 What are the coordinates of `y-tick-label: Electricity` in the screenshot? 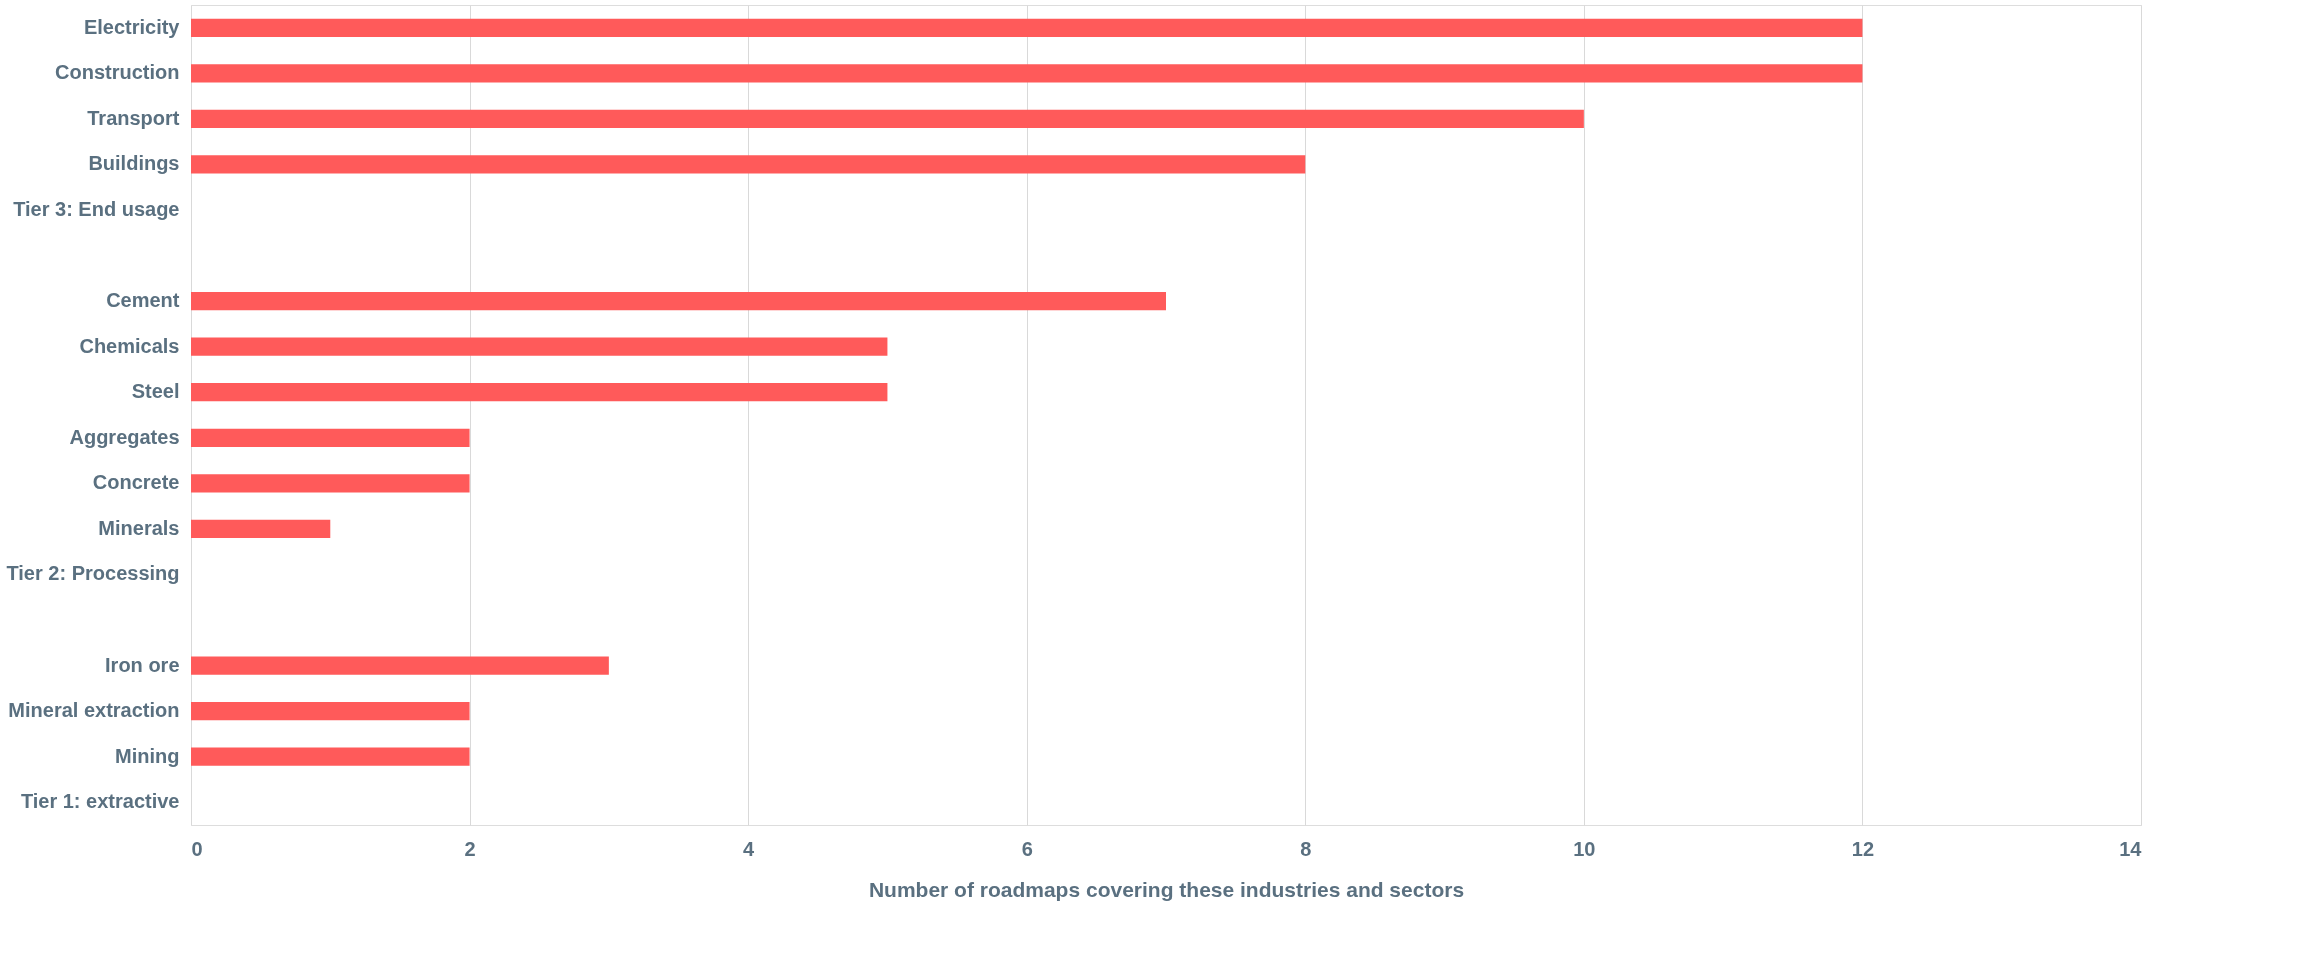 It's located at (132, 26).